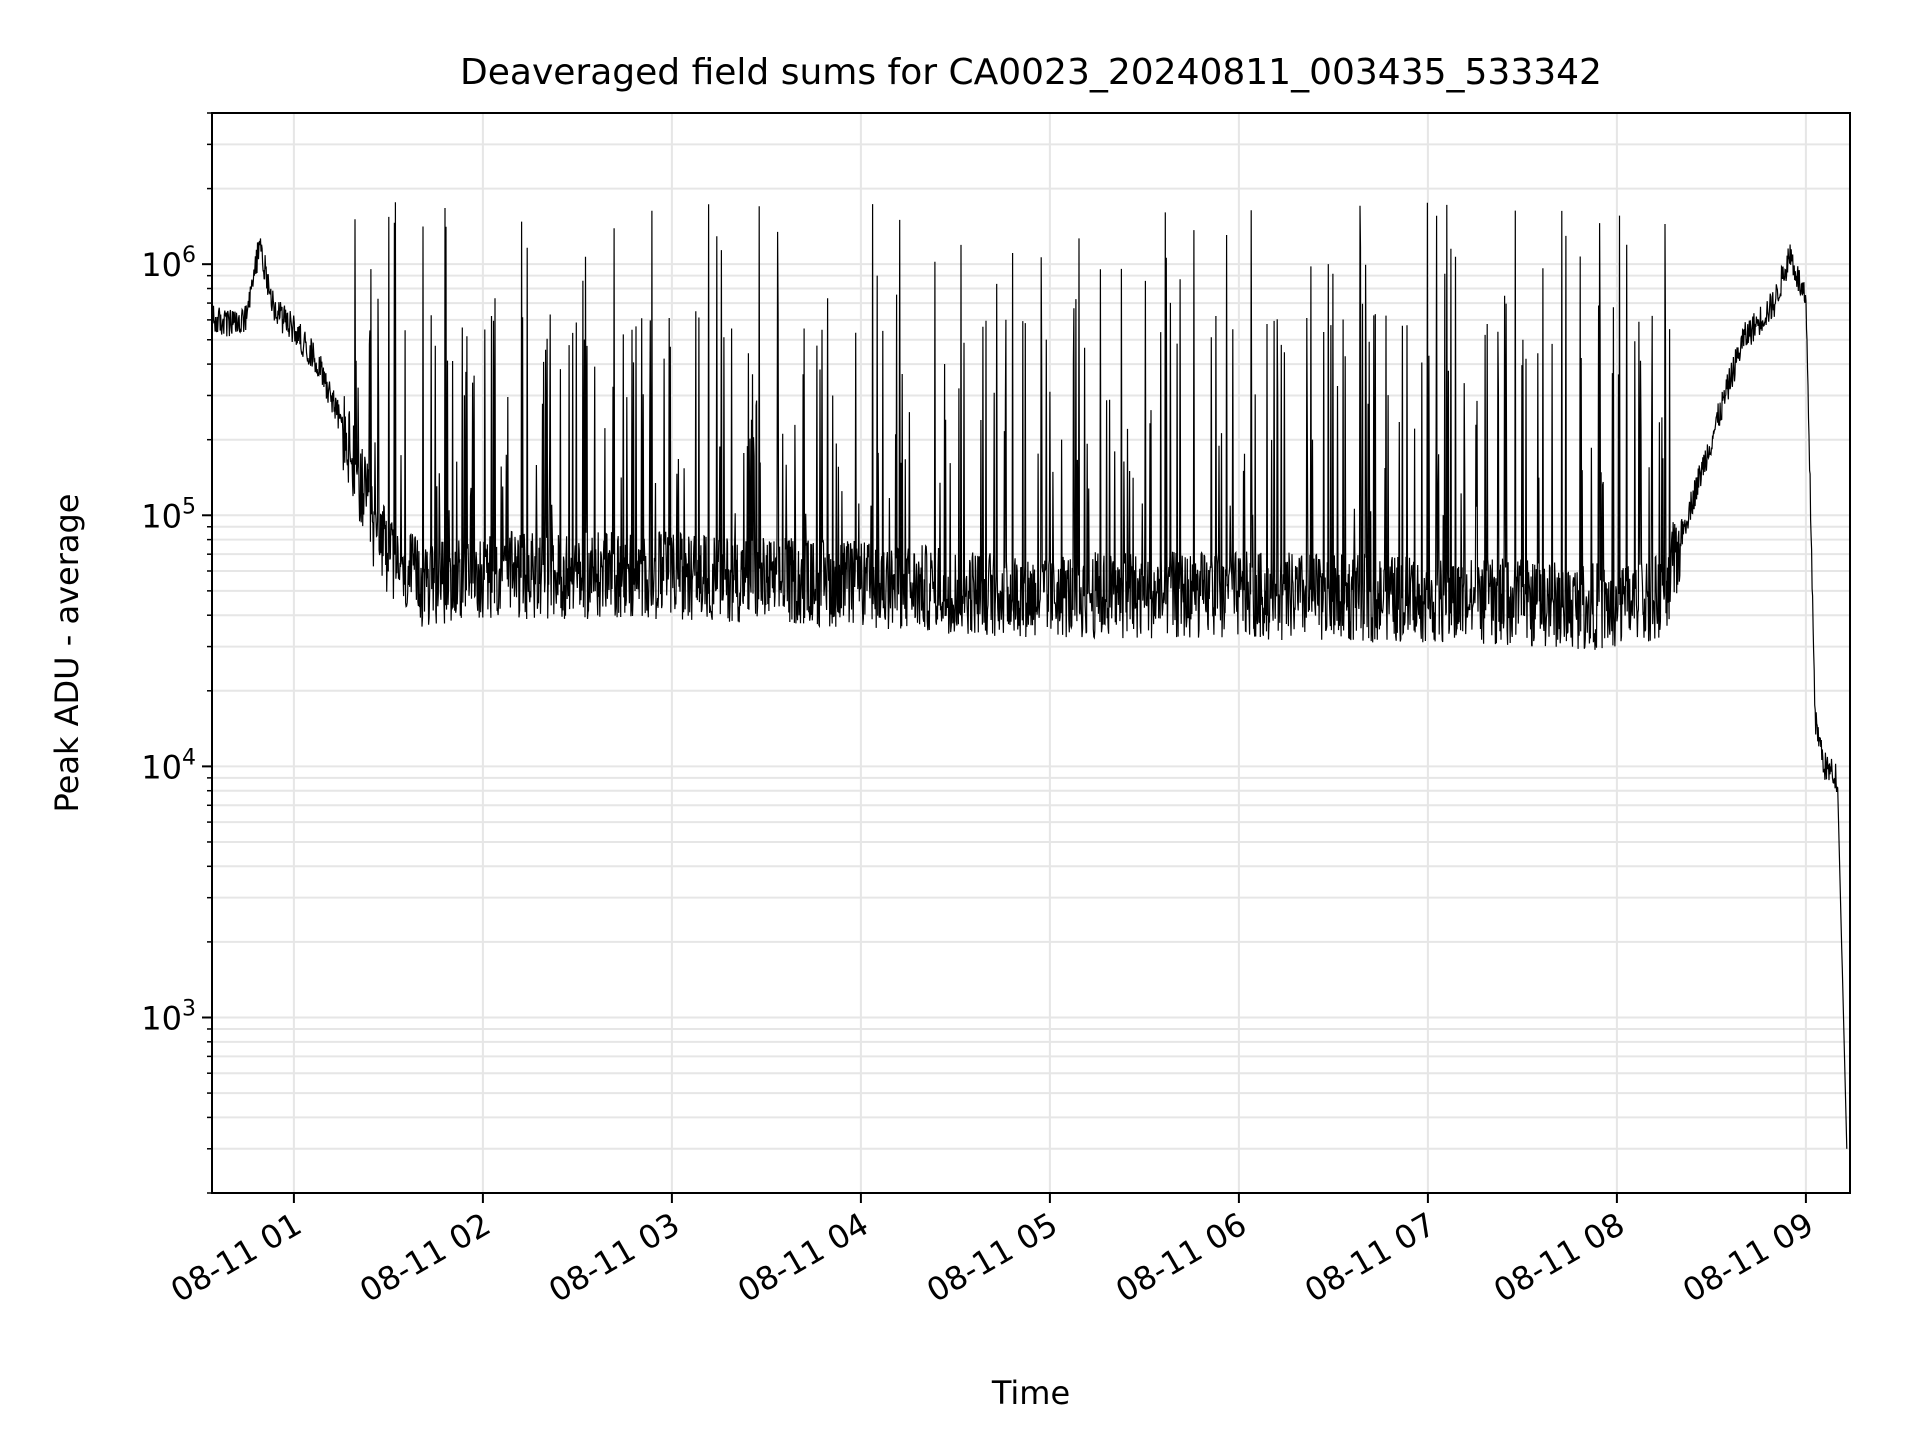 The image size is (1920, 1440). Describe the element at coordinates (1559, 1257) in the screenshot. I see `x-tick-label: 08-11 08` at that location.